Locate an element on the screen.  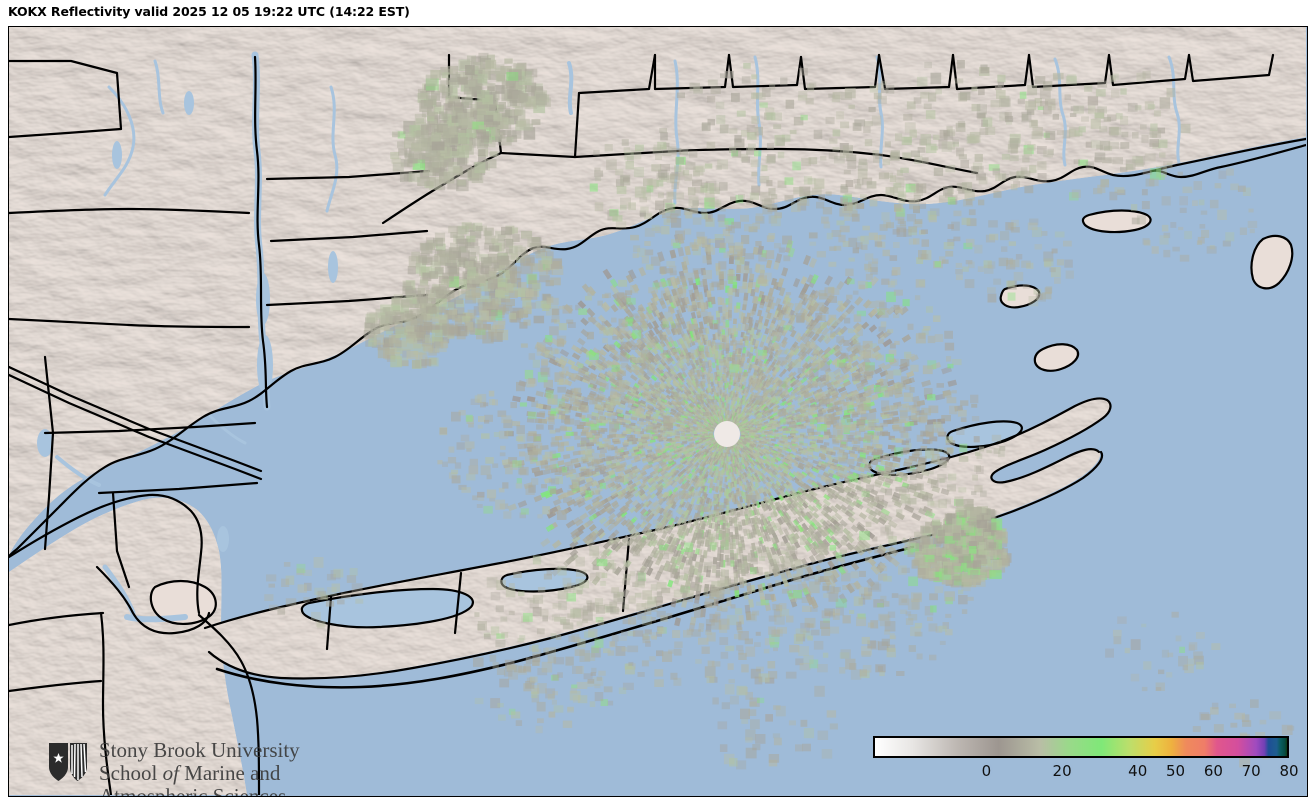
colorbar-tick-80: 80 is located at coordinates (1289, 771).